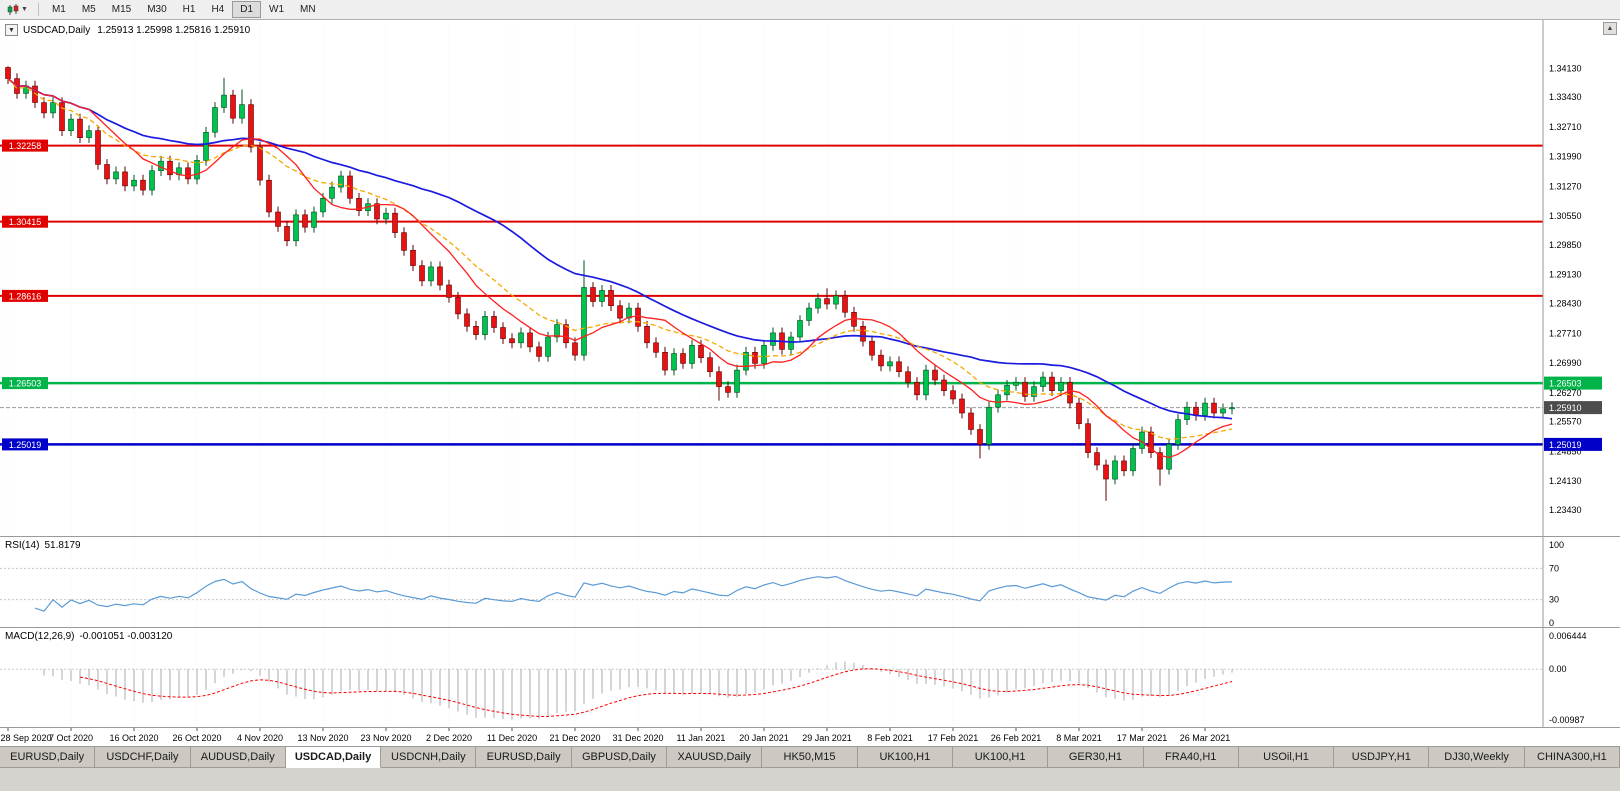  I want to click on svg-text: 1.34130, so click(1565, 68).